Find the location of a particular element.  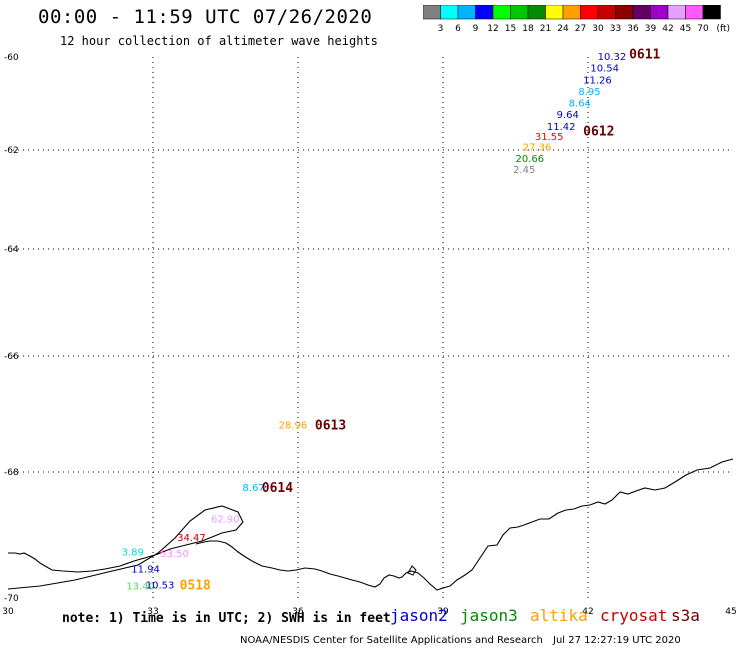

wave-height-label: 8.95 is located at coordinates (589, 92).